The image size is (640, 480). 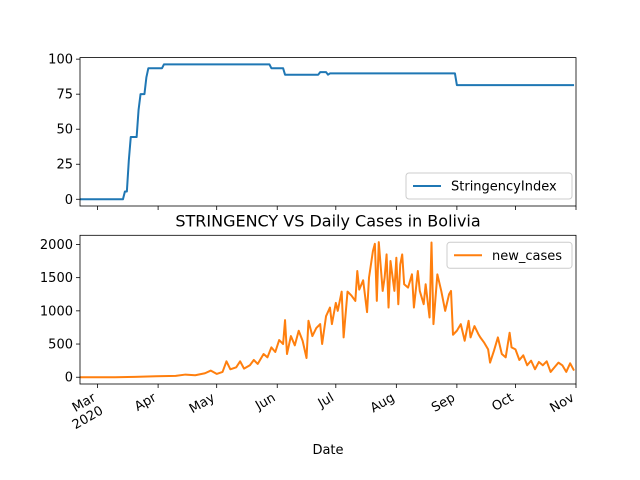 What do you see at coordinates (327, 450) in the screenshot?
I see `x-axis-label: Date` at bounding box center [327, 450].